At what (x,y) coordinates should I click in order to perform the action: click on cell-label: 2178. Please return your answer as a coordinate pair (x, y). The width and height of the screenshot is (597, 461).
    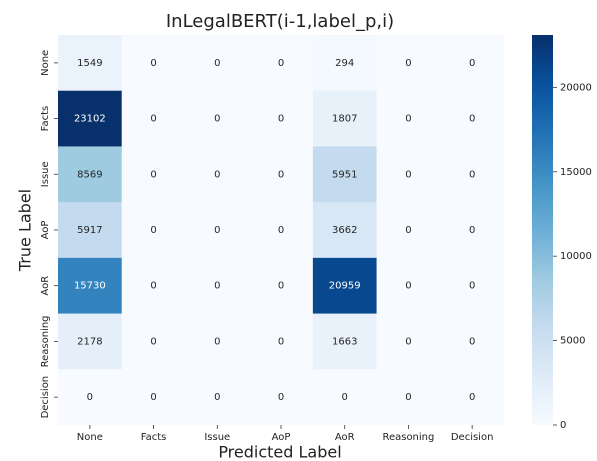
    Looking at the image, I should click on (89, 341).